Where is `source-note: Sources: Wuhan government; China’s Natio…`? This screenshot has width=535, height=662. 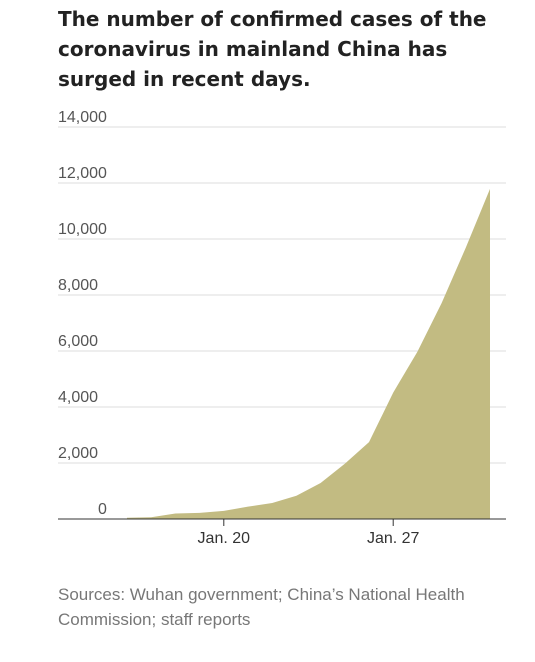 source-note: Sources: Wuhan government; China’s Natio… is located at coordinates (261, 607).